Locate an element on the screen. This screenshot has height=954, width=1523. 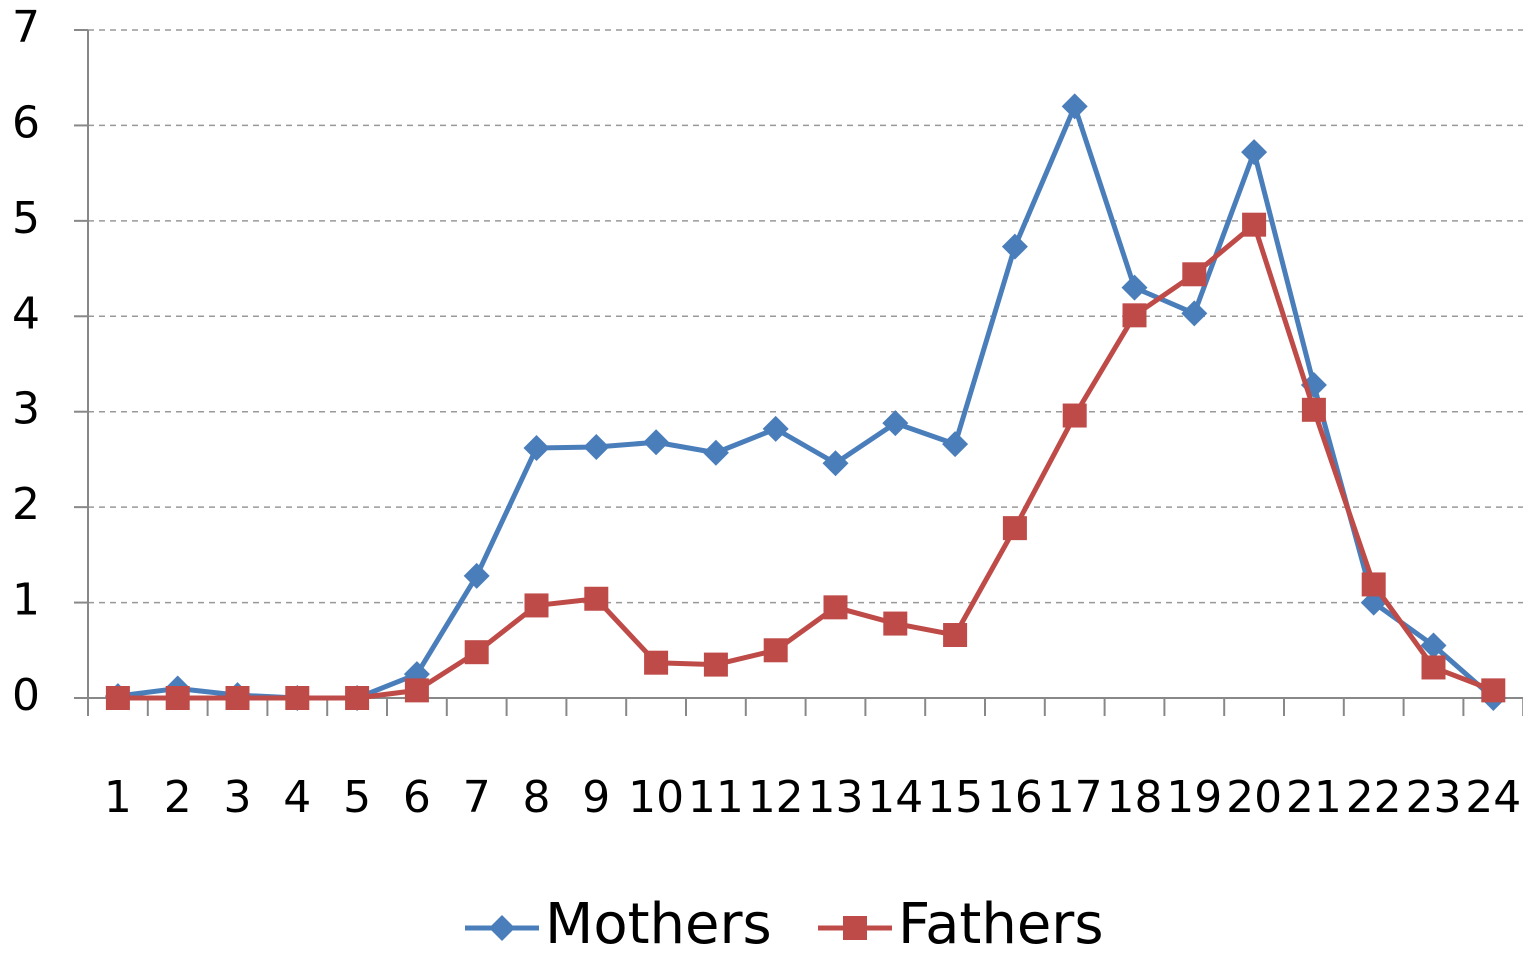
x-tick-label: 20 is located at coordinates (1254, 797).